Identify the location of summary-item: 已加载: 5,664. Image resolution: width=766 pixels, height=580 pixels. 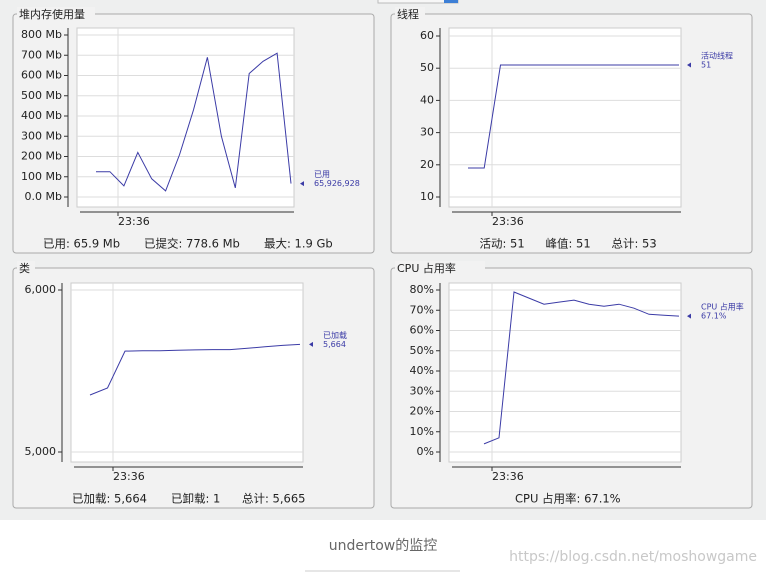
(109, 499).